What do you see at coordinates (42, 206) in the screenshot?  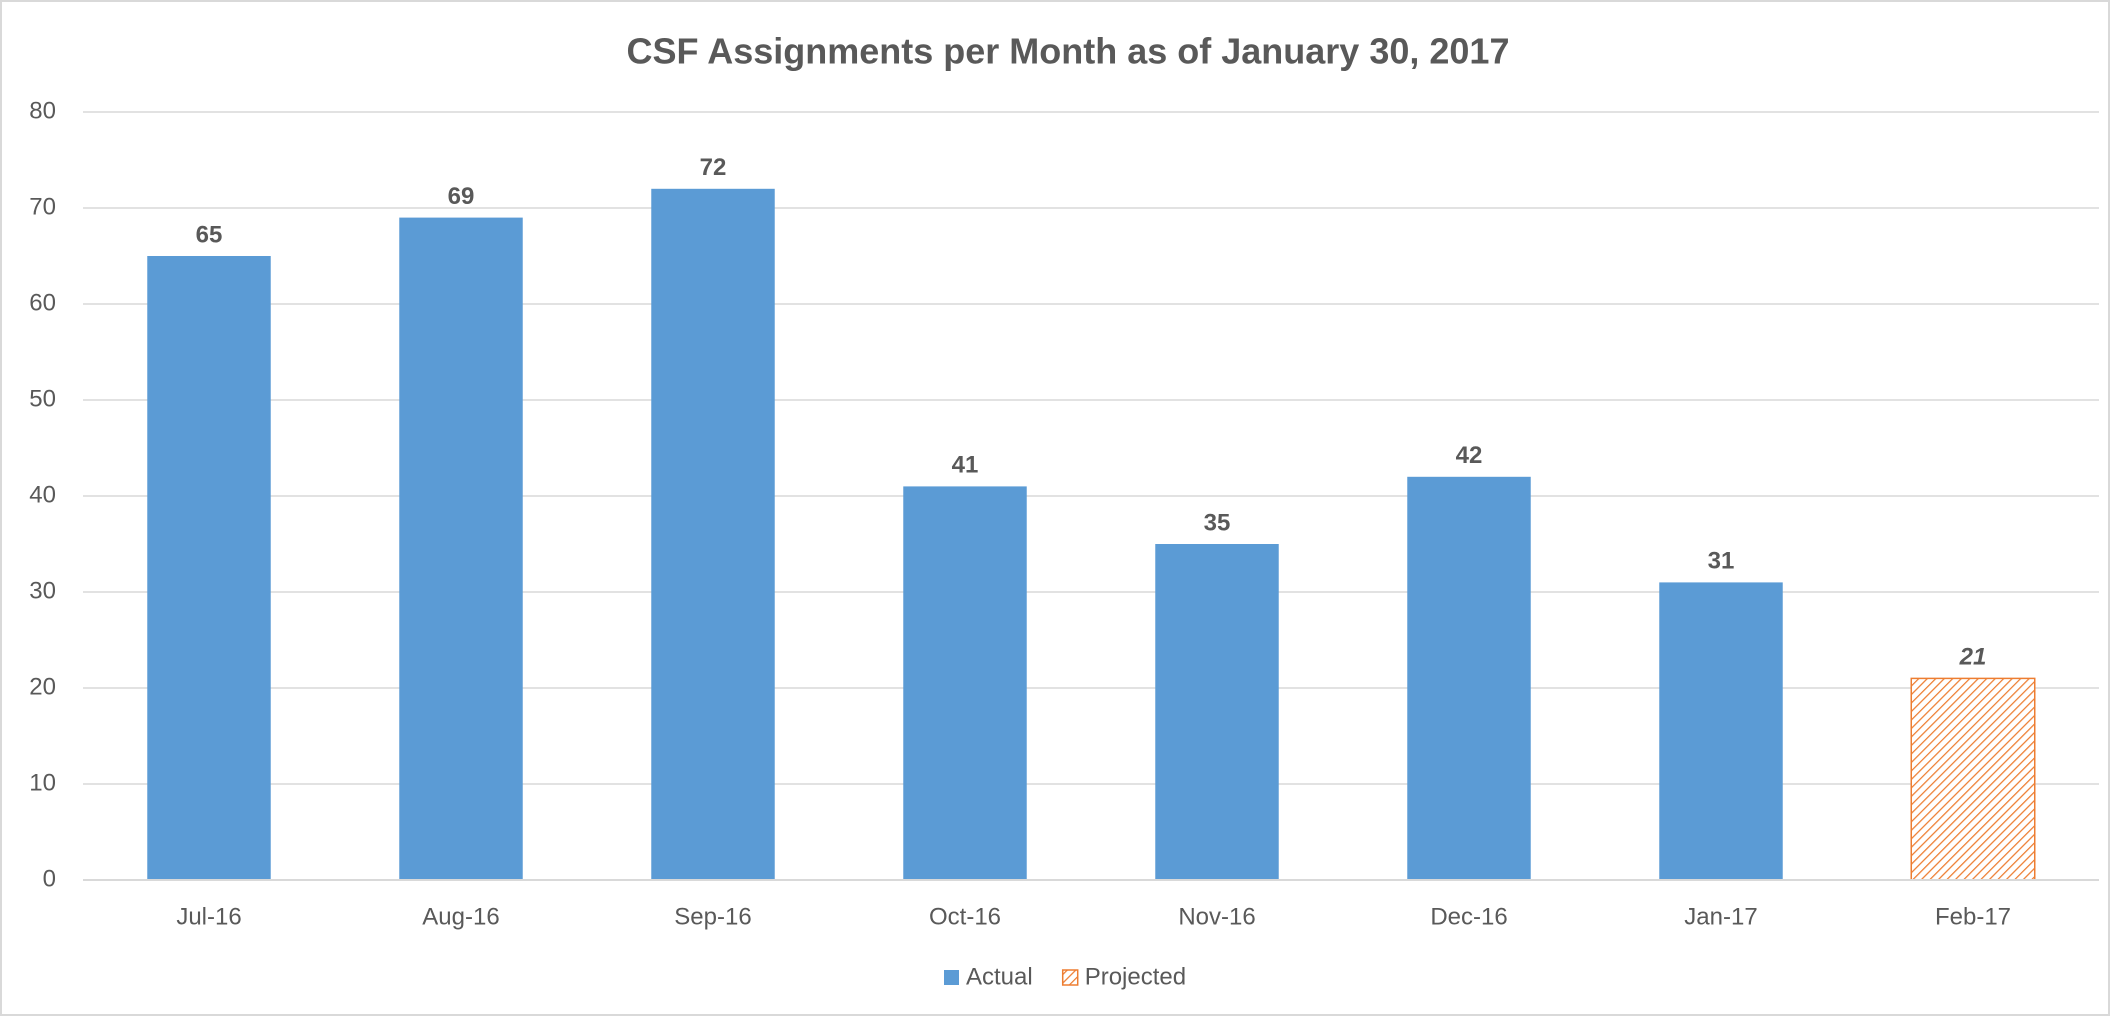 I see `y-tick-label: 70` at bounding box center [42, 206].